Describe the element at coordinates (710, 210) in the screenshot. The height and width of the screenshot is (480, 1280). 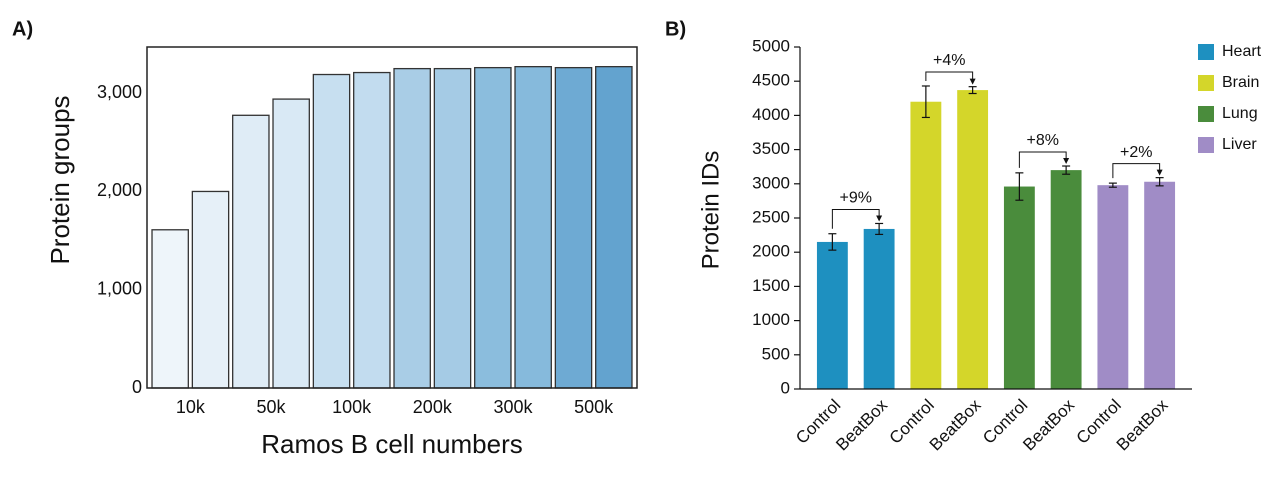
I see `y-axis-label: Protein IDs` at that location.